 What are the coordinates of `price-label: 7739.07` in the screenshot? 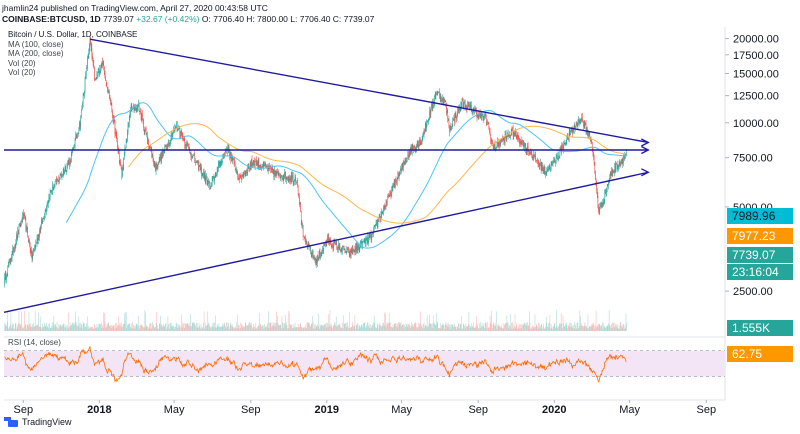 It's located at (754, 255).